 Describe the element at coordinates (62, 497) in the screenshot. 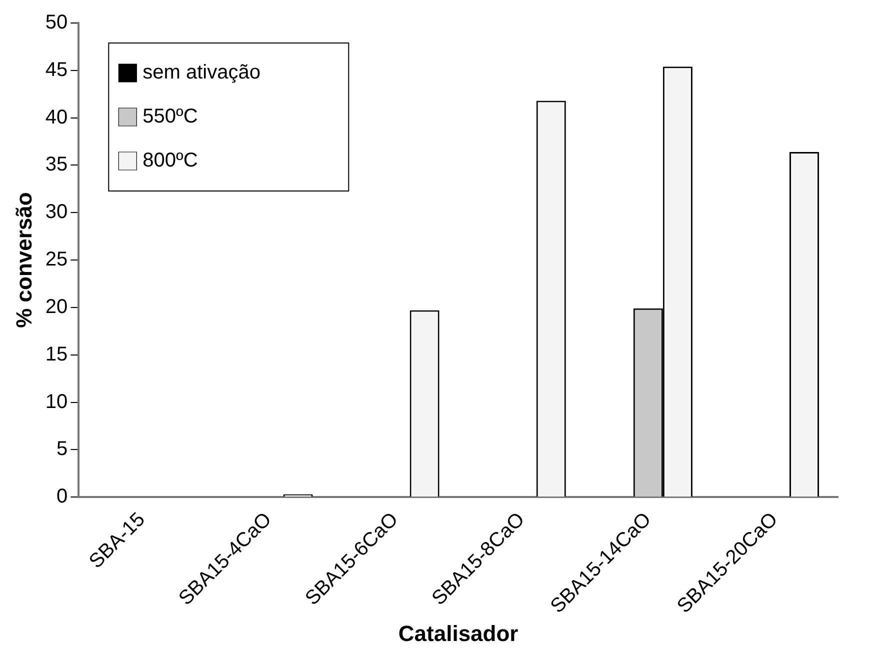

I see `y-tick-label: 0` at that location.